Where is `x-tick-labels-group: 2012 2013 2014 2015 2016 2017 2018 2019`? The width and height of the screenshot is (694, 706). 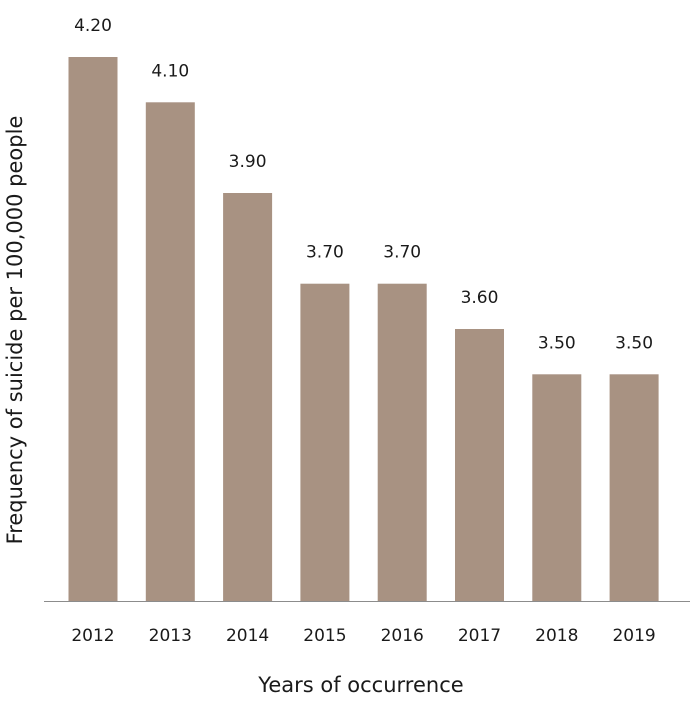 x-tick-labels-group: 2012 2013 2014 2015 2016 2017 2018 2019 is located at coordinates (363, 636).